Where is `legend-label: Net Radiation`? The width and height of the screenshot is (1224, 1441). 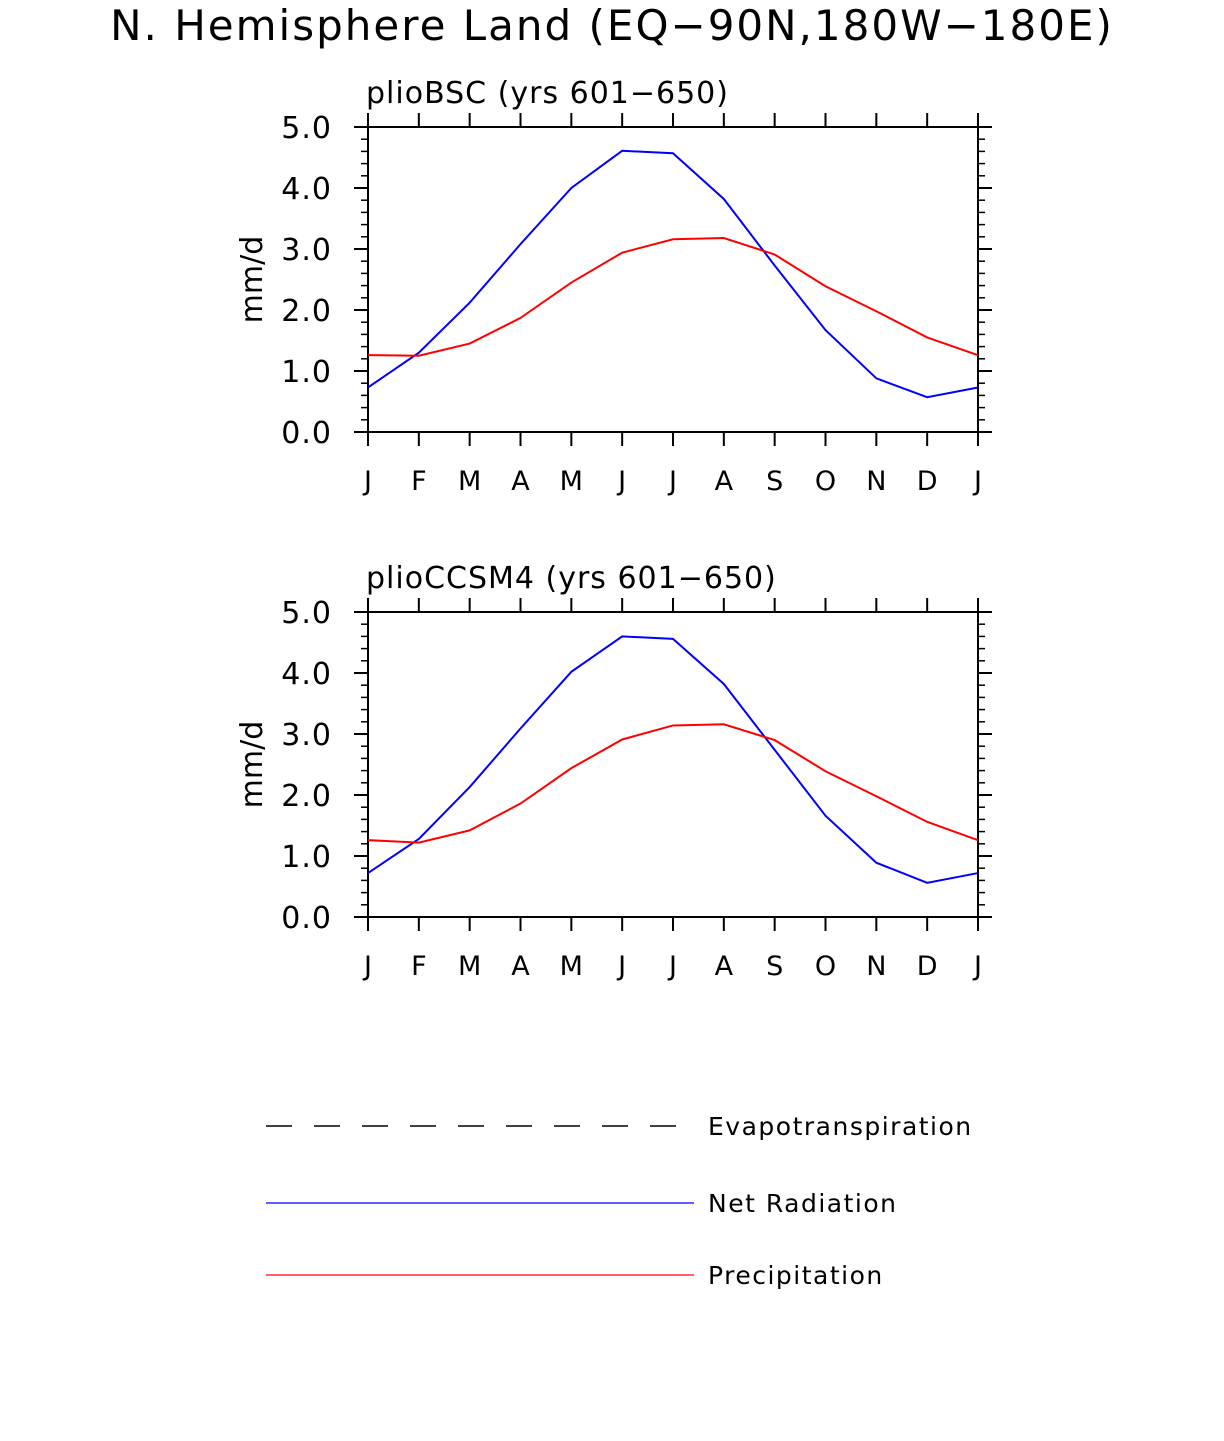 legend-label: Net Radiation is located at coordinates (803, 1203).